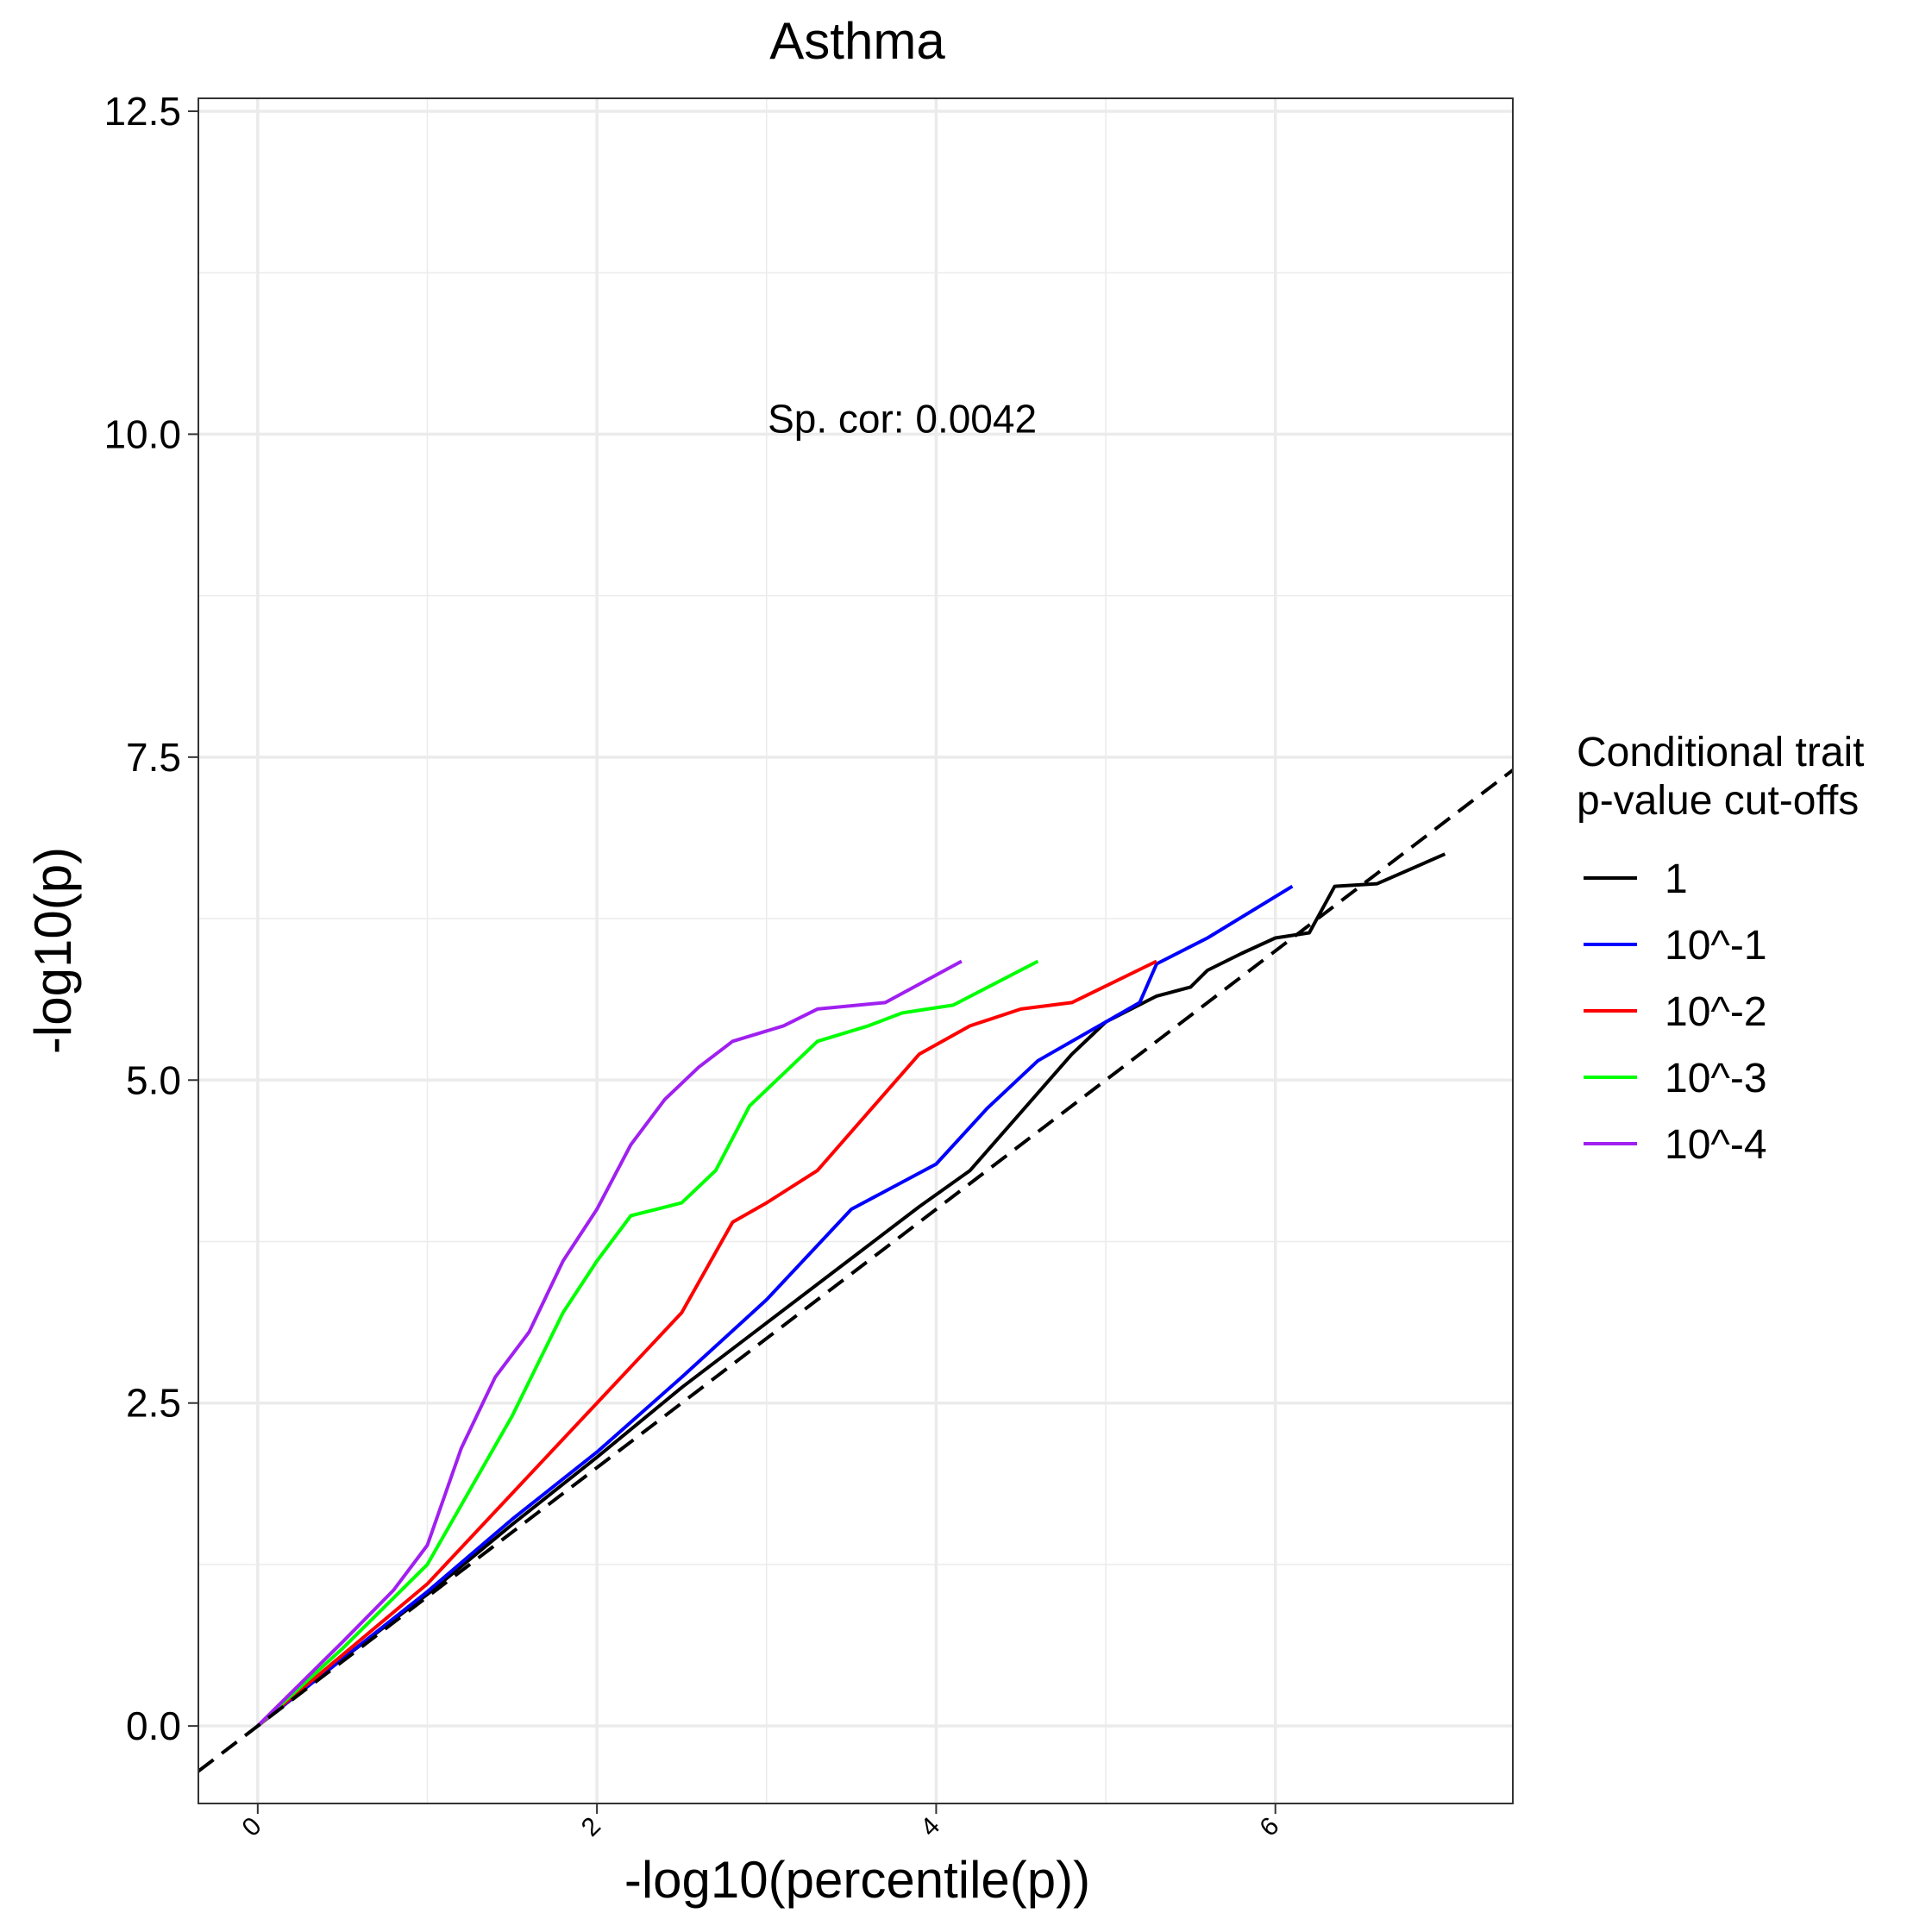  I want to click on x-tick-label: 4, so click(930, 1827).